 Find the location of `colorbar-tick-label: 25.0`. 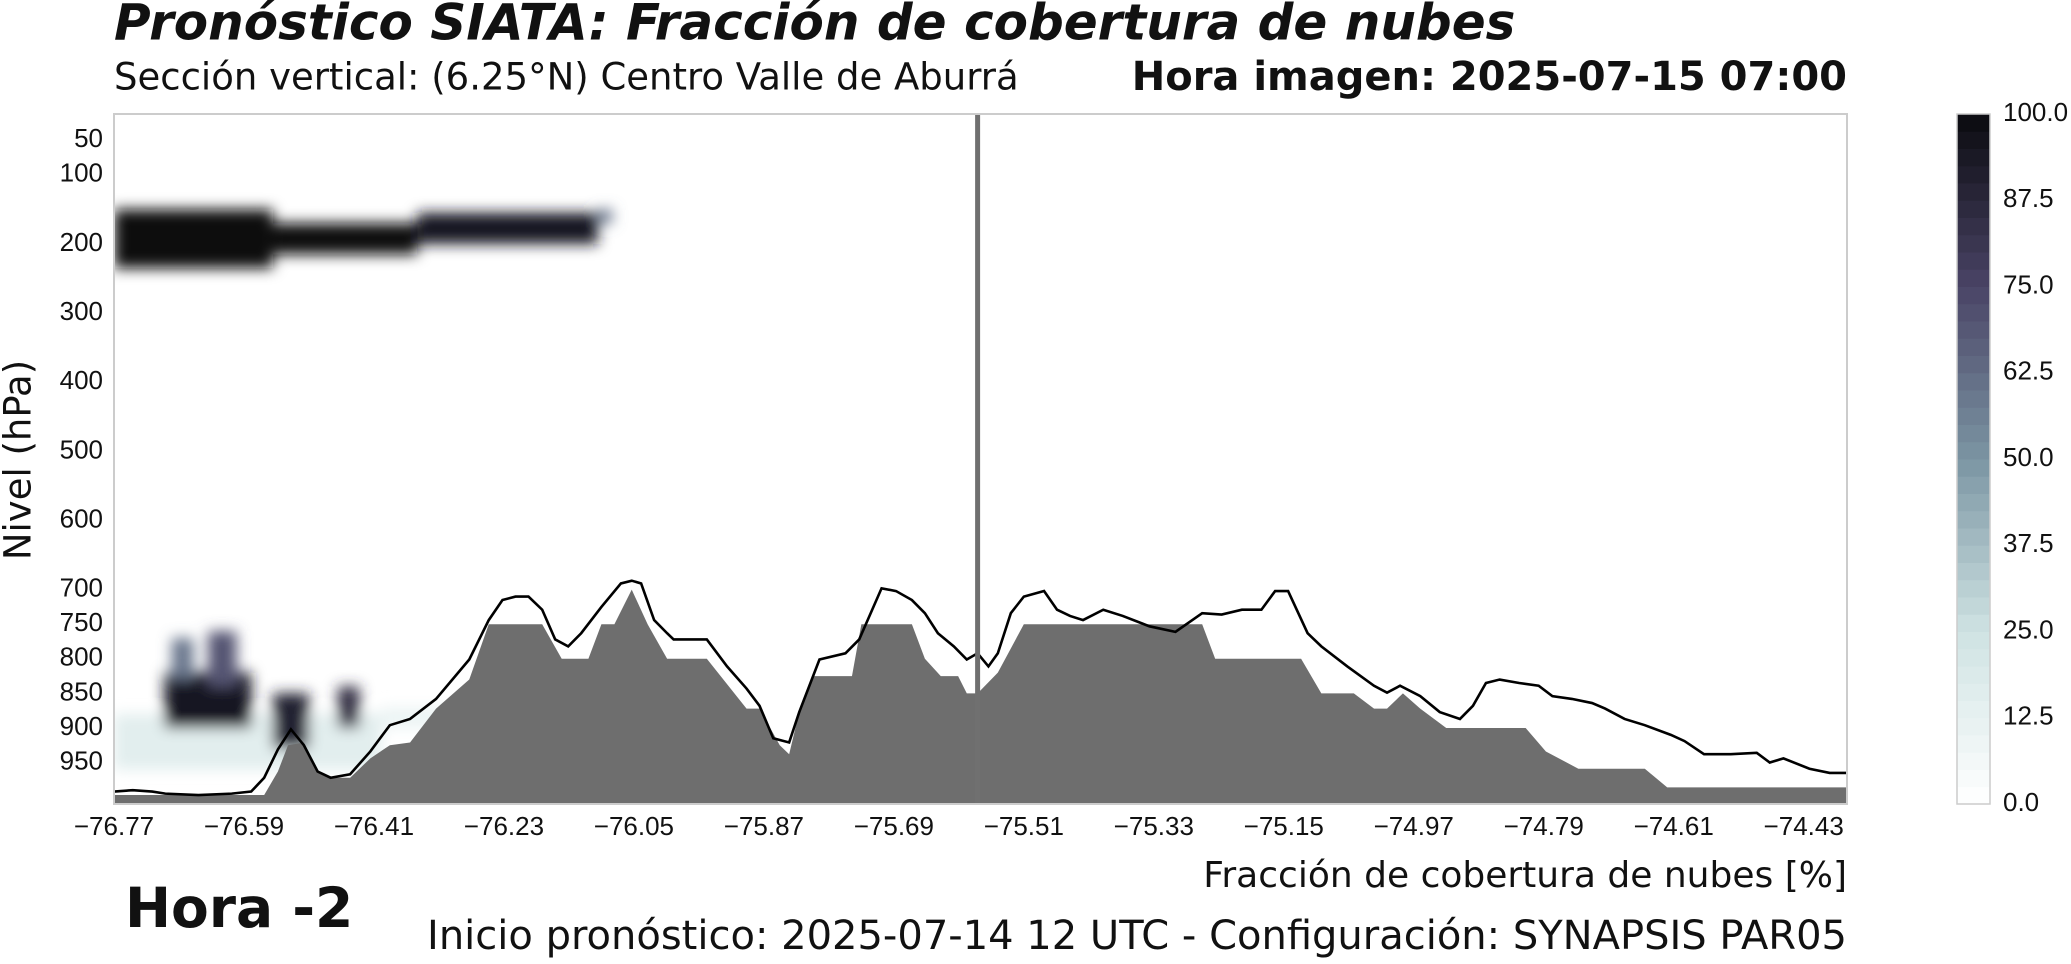

colorbar-tick-label: 25.0 is located at coordinates (2028, 629).